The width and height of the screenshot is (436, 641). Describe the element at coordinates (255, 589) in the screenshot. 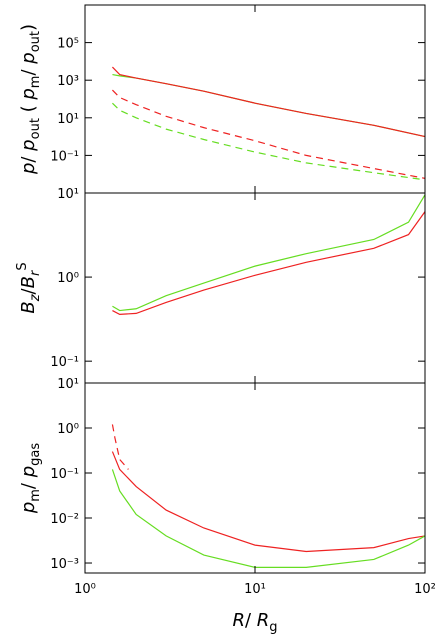

I see `x-tick-label: 10¹` at that location.